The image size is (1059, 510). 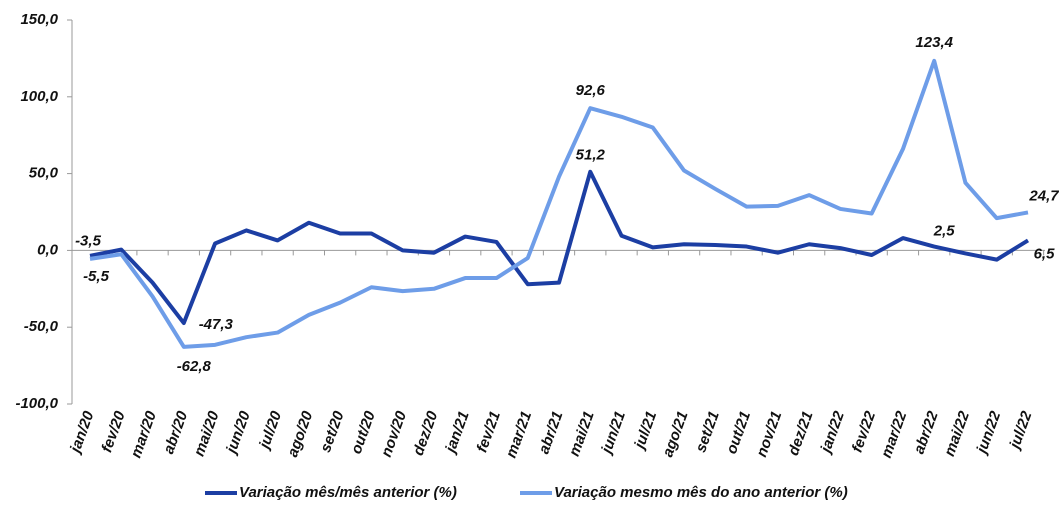 What do you see at coordinates (864, 431) in the screenshot?
I see `x-tick-label: fev/22` at bounding box center [864, 431].